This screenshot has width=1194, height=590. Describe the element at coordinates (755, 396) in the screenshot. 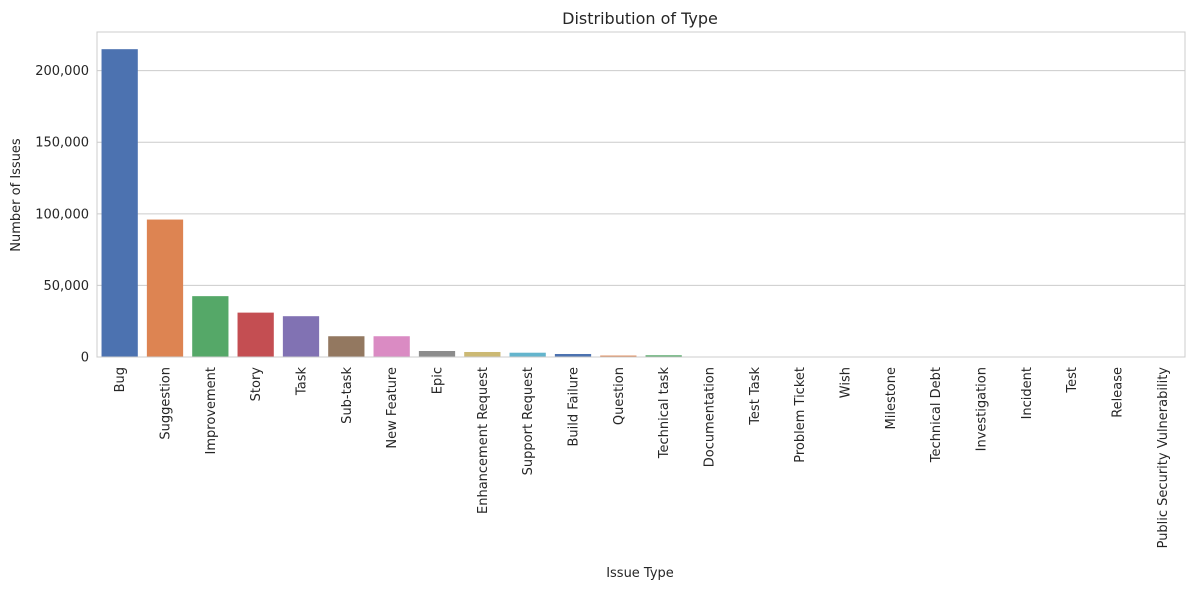

I see `x-tick-label: Test Task` at that location.